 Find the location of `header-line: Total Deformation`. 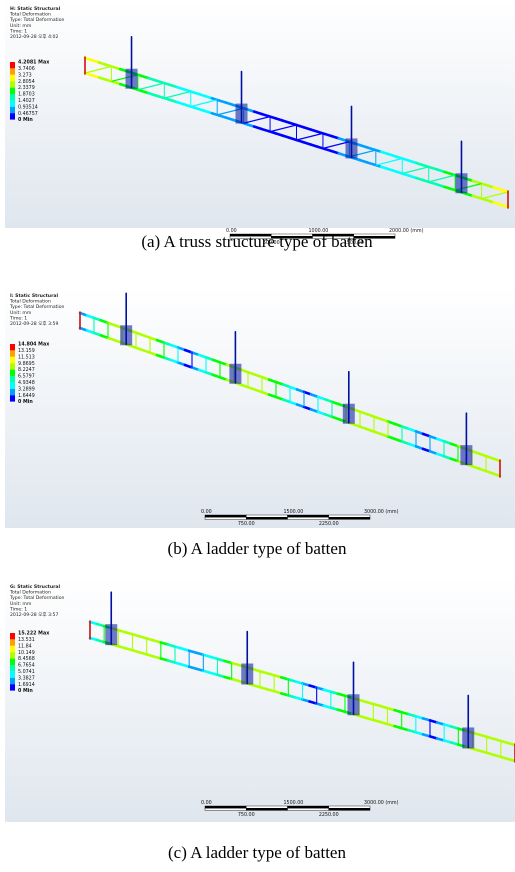

header-line: Total Deformation is located at coordinates (30, 593).